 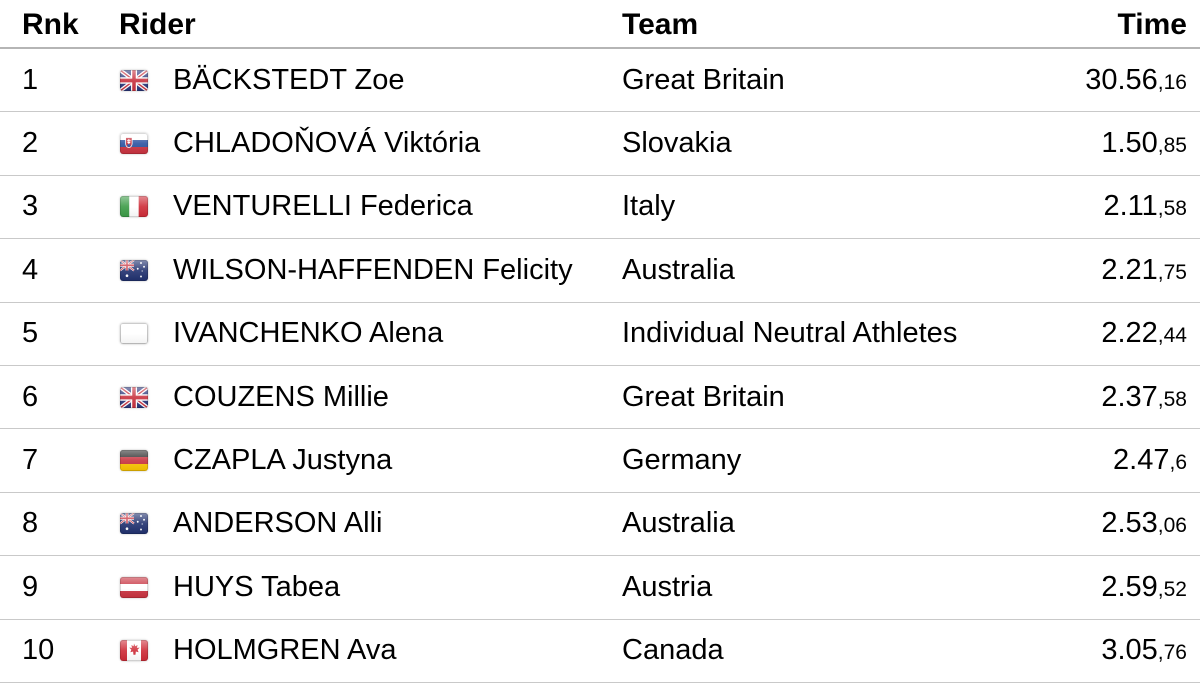 I want to click on rider-cell: HOLMGREN Ava, so click(x=367, y=650).